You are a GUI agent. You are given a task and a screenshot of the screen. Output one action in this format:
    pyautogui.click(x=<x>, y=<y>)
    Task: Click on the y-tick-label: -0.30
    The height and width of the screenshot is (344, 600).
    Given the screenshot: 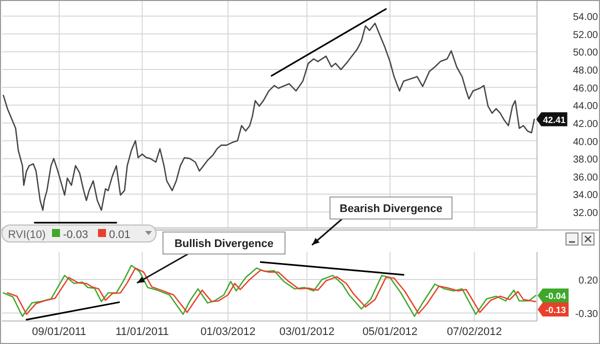 What is the action you would take?
    pyautogui.click(x=586, y=314)
    